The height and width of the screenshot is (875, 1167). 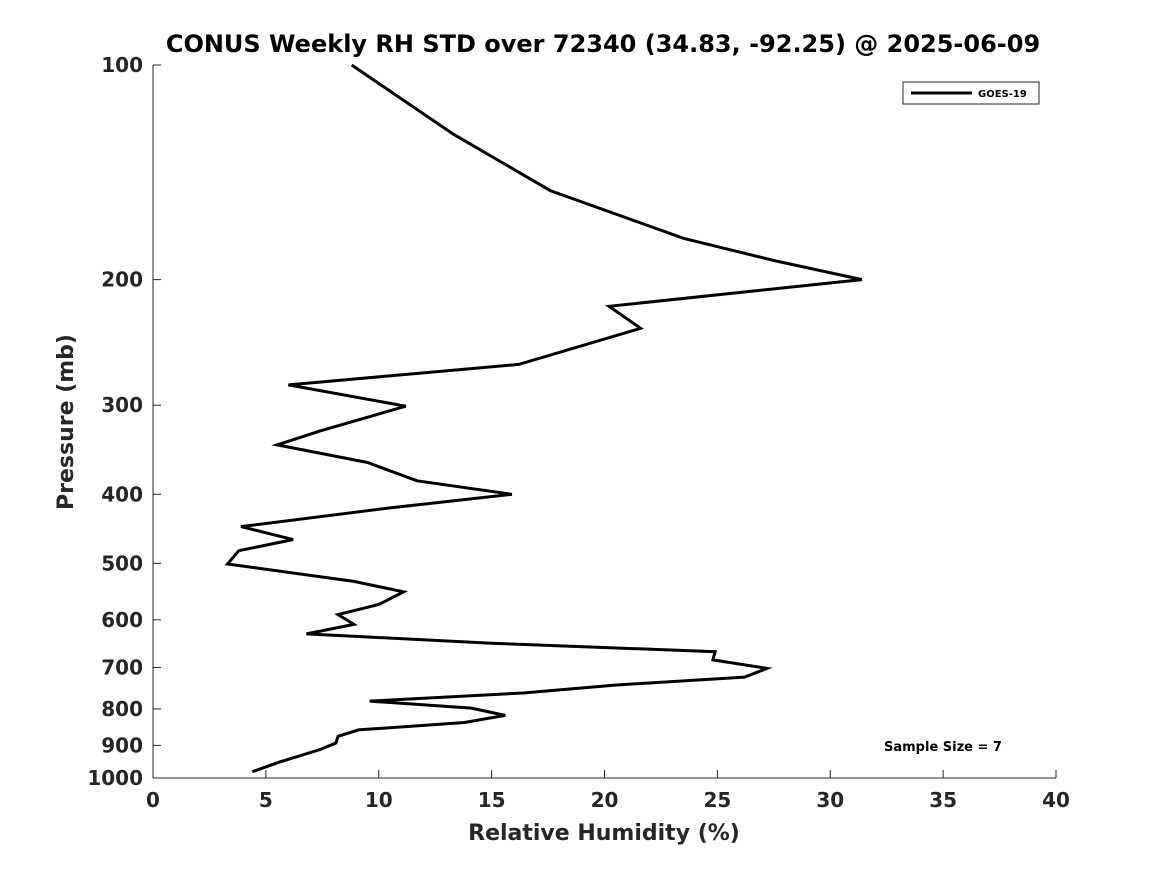 What do you see at coordinates (115, 778) in the screenshot?
I see `y-tick-label: 1000` at bounding box center [115, 778].